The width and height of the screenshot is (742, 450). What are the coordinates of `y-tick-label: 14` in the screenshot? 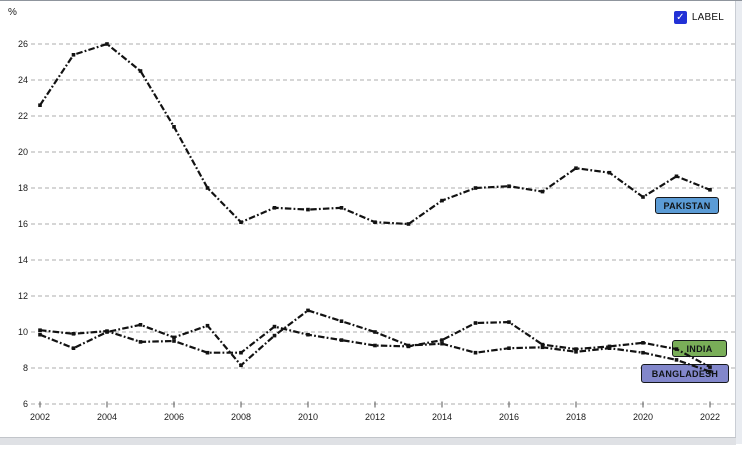 It's located at (23, 260).